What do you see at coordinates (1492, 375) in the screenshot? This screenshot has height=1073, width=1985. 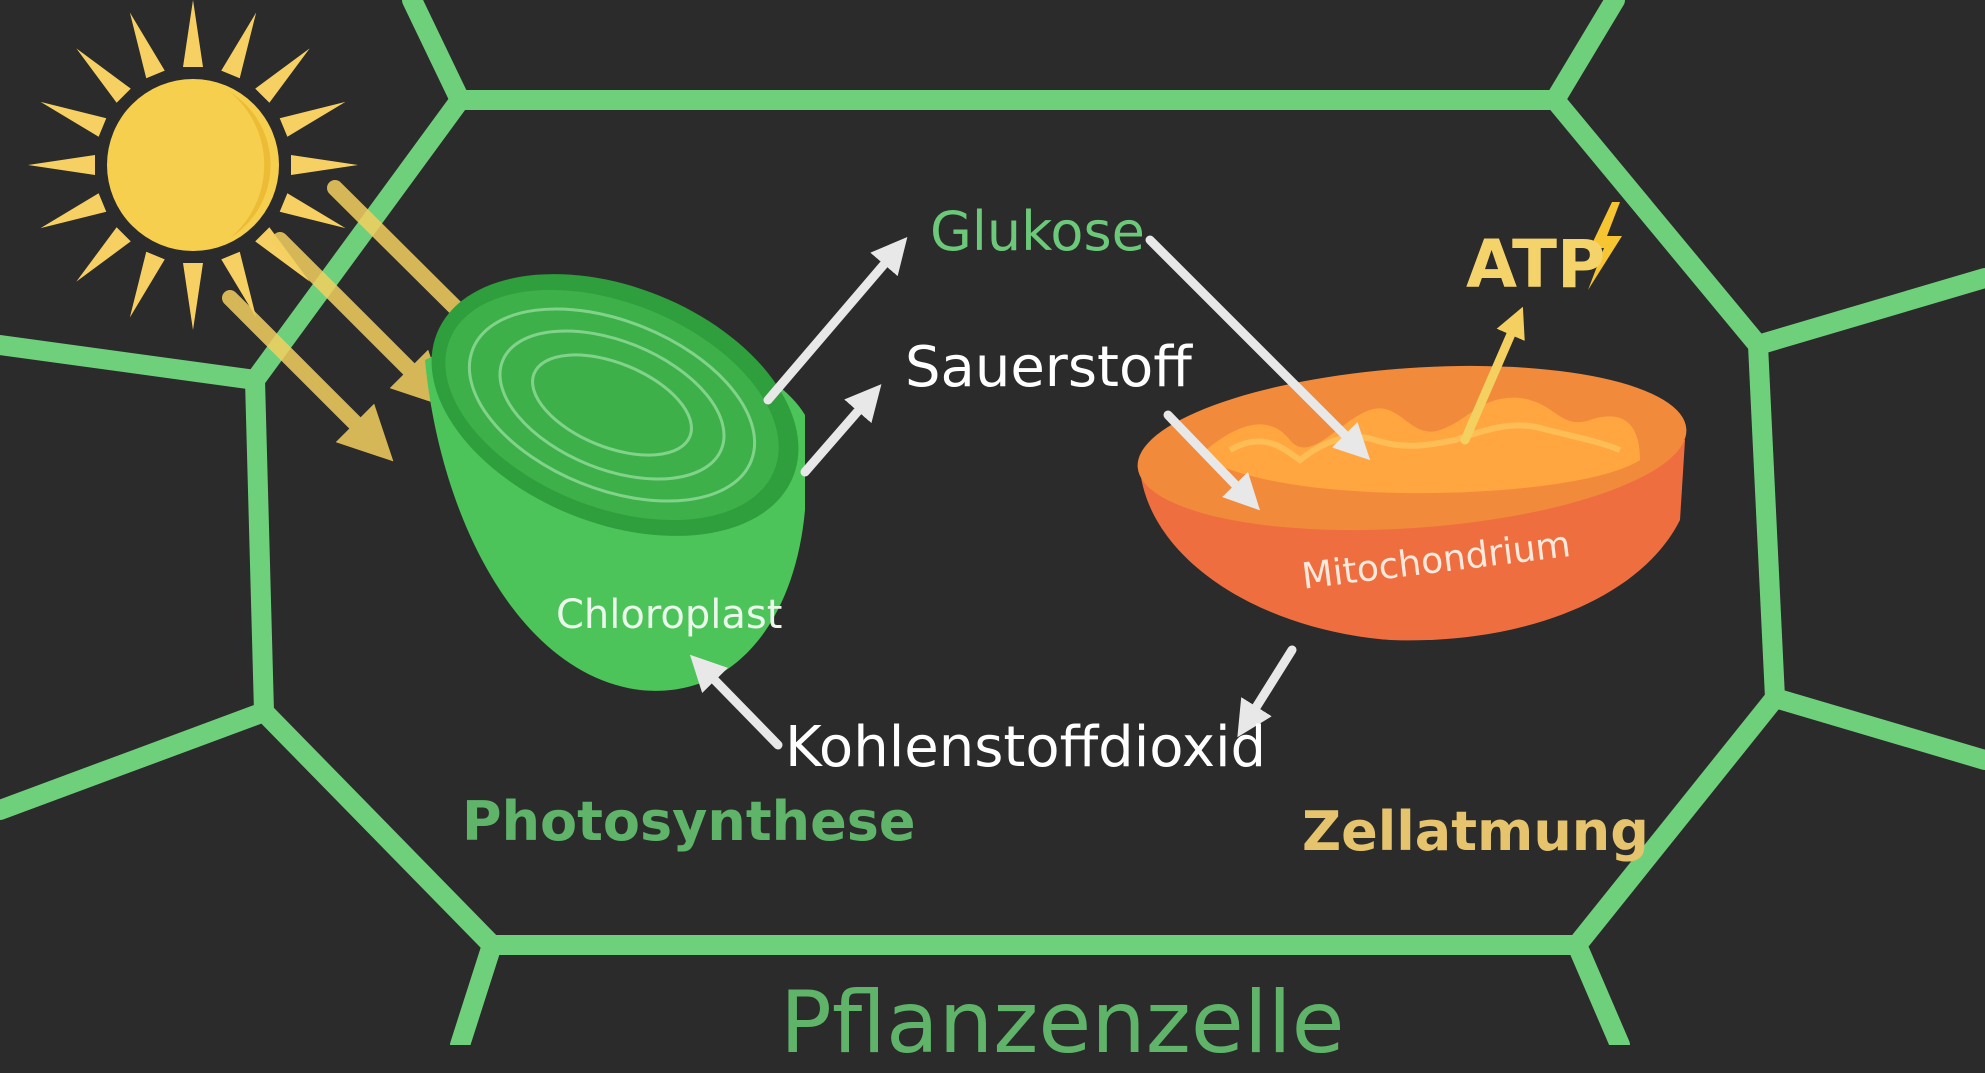 I see `arrow-to-atp` at bounding box center [1492, 375].